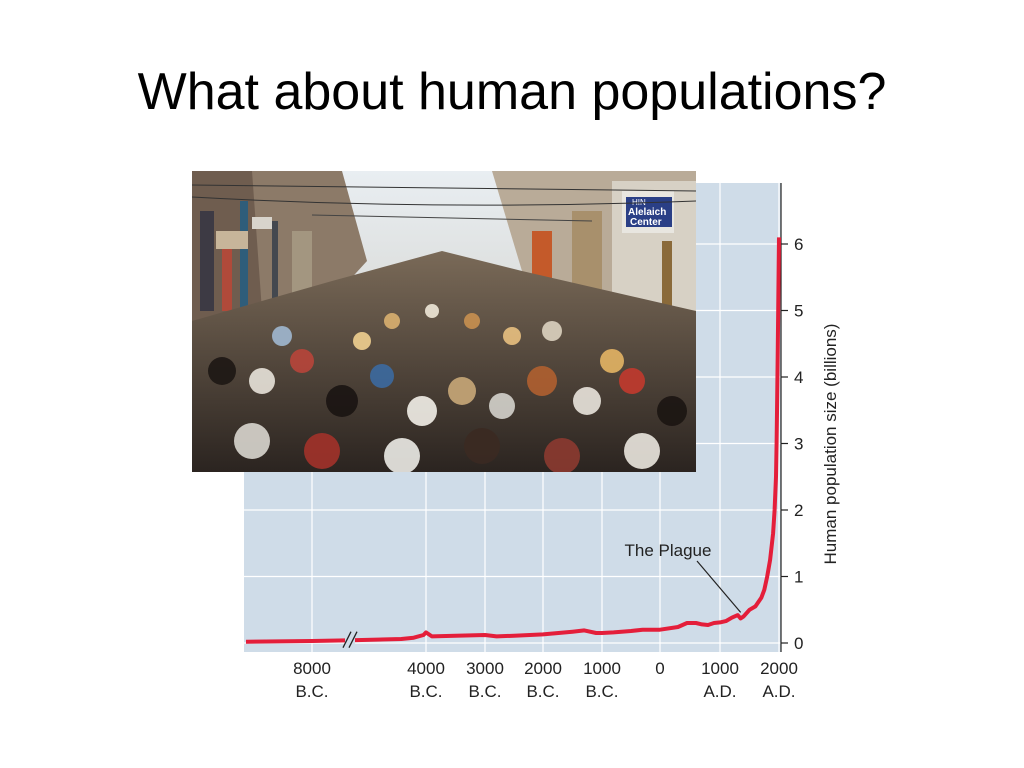 The width and height of the screenshot is (1024, 768). What do you see at coordinates (798, 577) in the screenshot?
I see `y-tick-label: 1` at bounding box center [798, 577].